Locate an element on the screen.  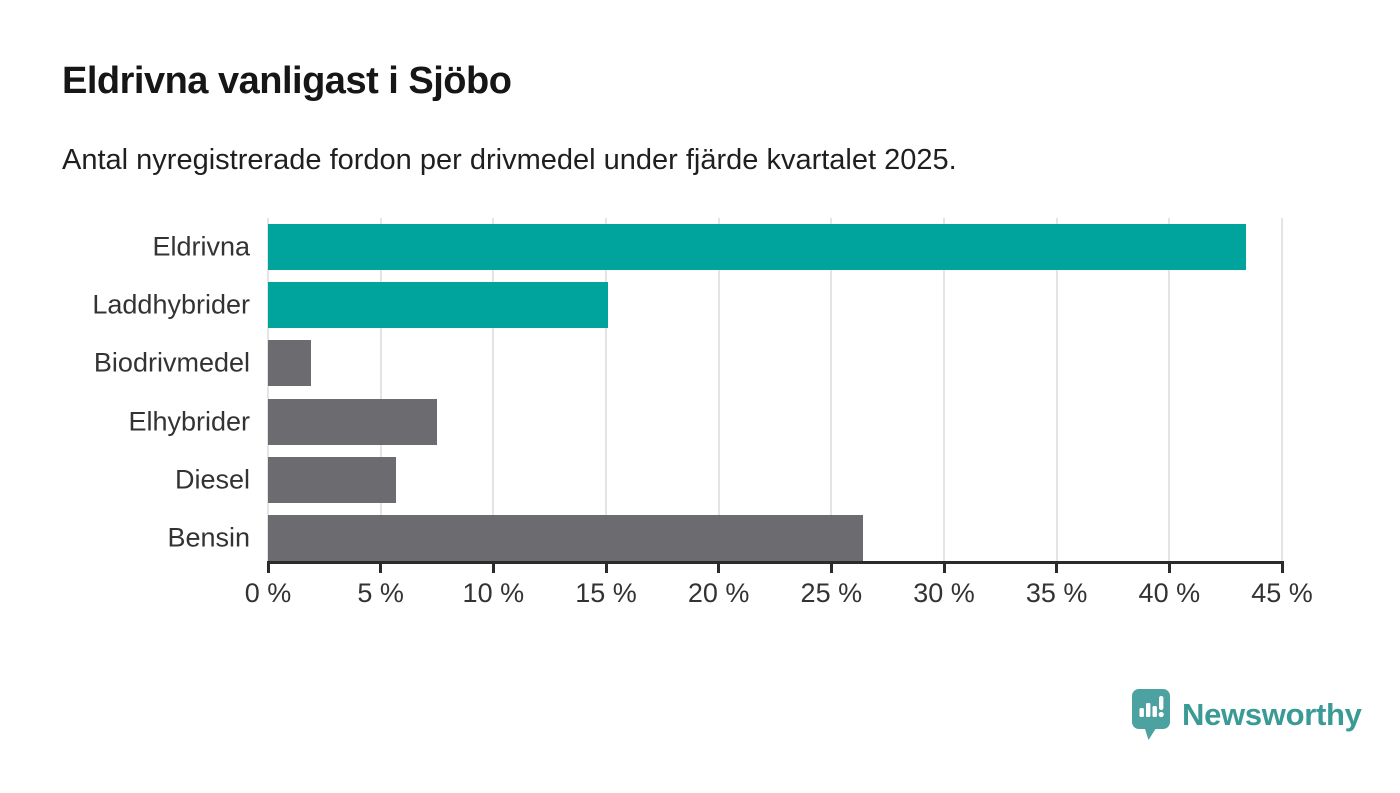
category-label: Diesel is located at coordinates (212, 479).